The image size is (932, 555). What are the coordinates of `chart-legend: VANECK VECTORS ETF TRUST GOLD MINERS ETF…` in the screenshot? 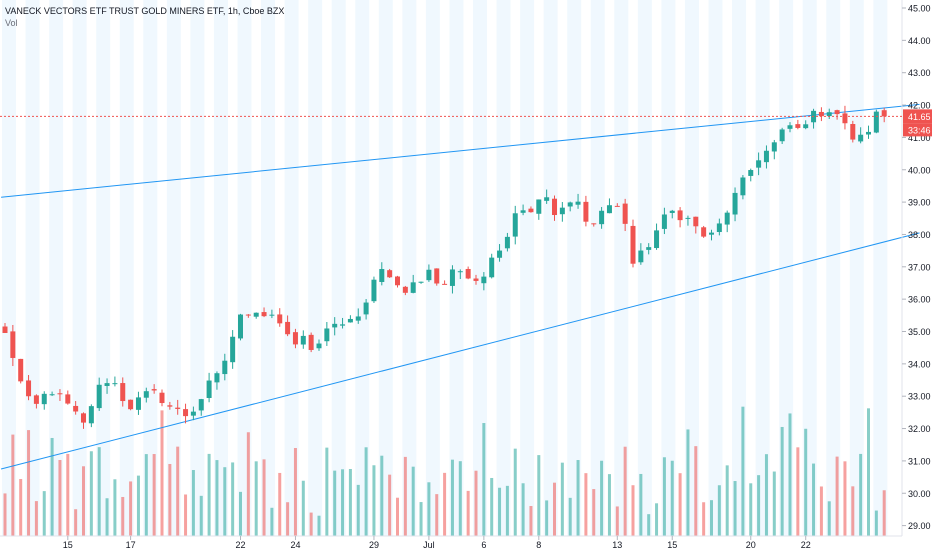 It's located at (144, 17).